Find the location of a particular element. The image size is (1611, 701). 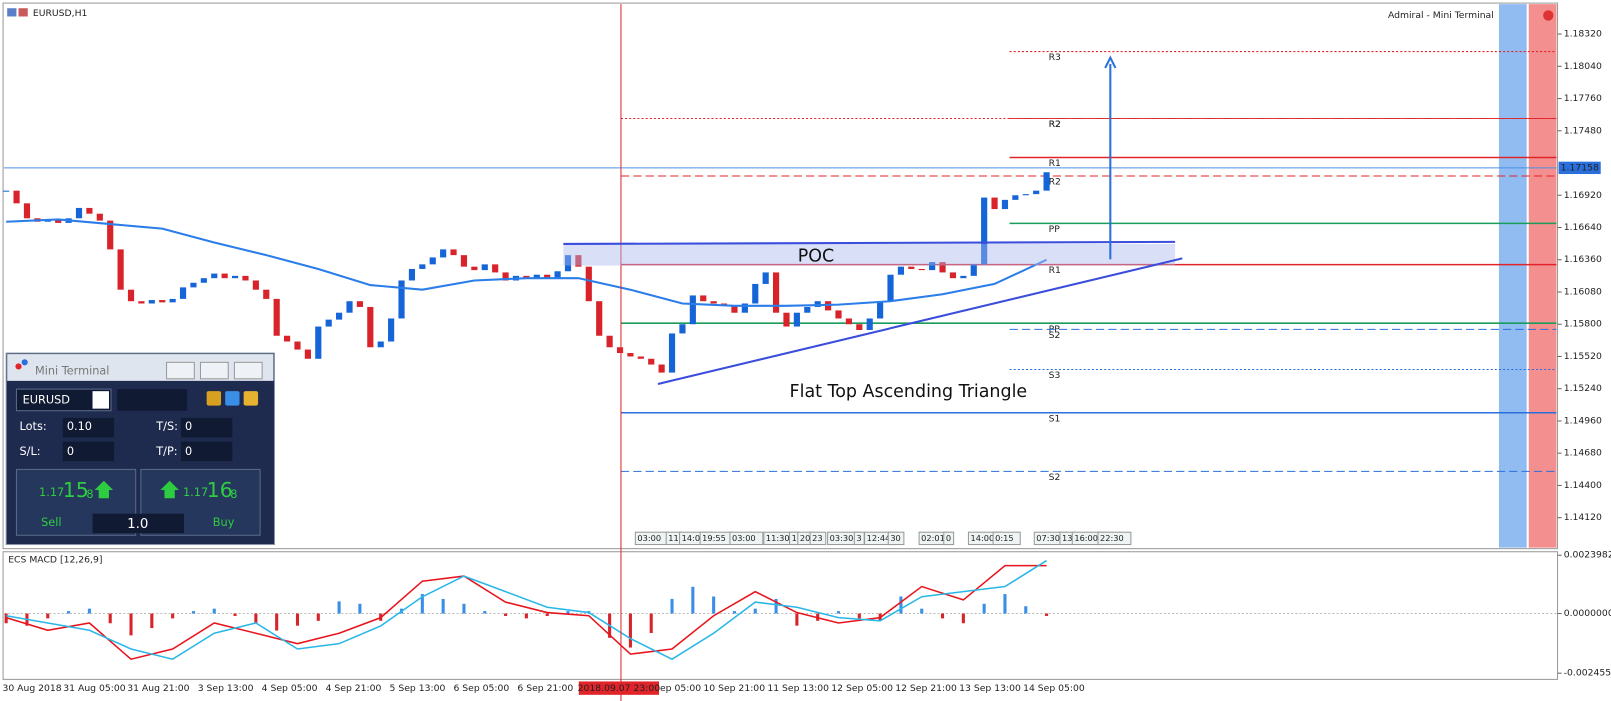

pivot-label: R2 is located at coordinates (1055, 124).